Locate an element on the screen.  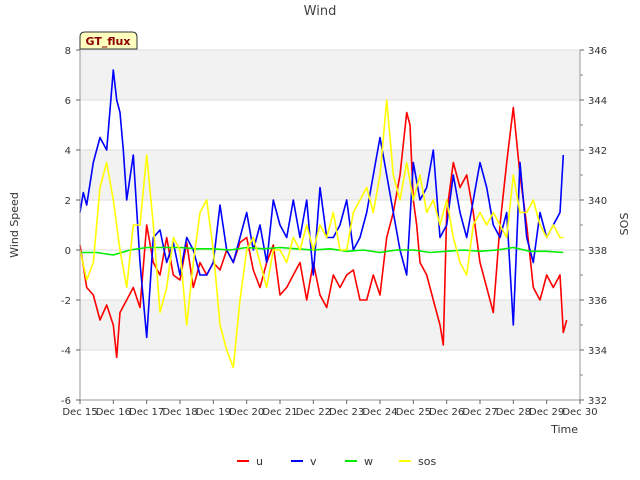
y-axis-title: Wind Speed is located at coordinates (14, 225).